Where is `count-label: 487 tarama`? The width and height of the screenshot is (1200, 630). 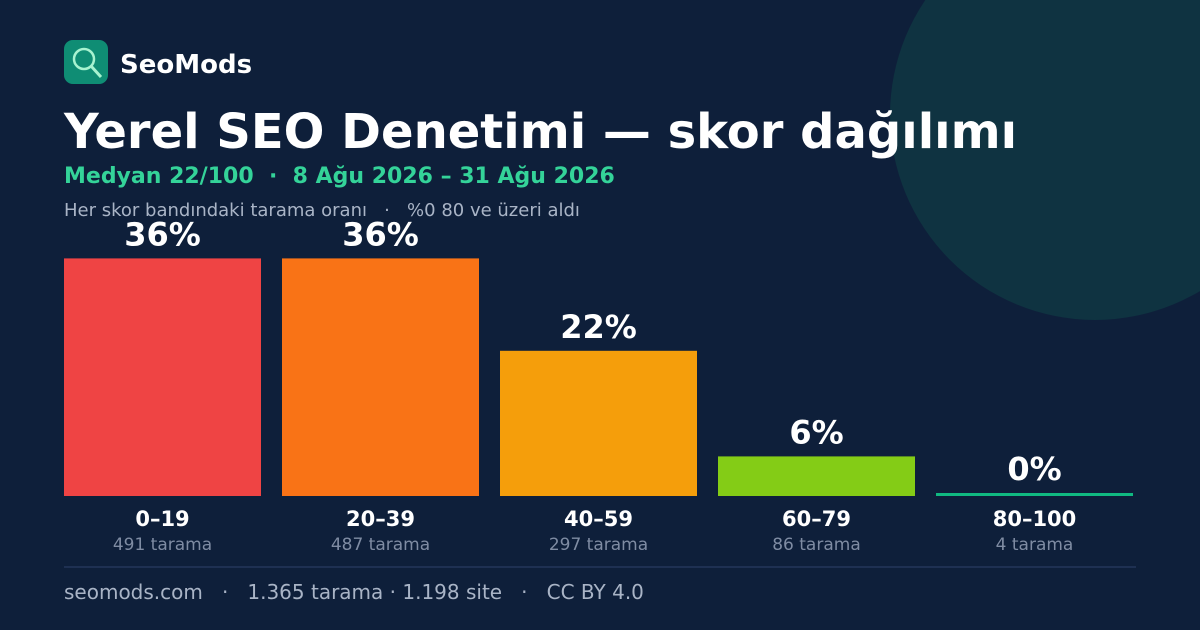
count-label: 487 tarama is located at coordinates (380, 545).